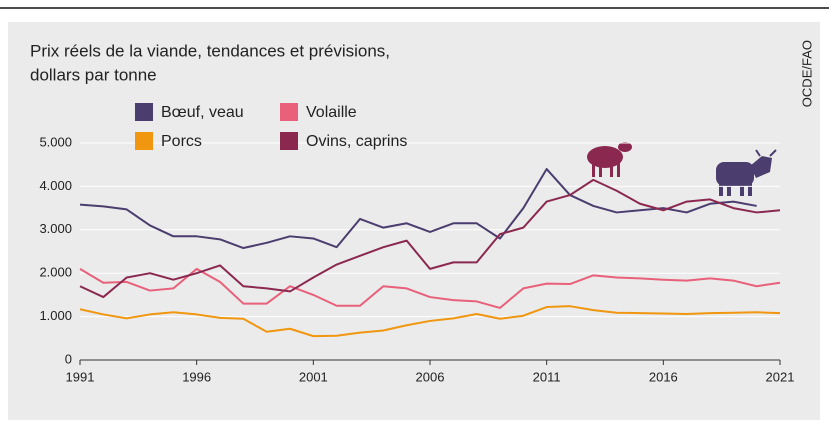 This screenshot has width=829, height=435. Describe the element at coordinates (55, 185) in the screenshot. I see `y-tick-label: 4.000` at that location.